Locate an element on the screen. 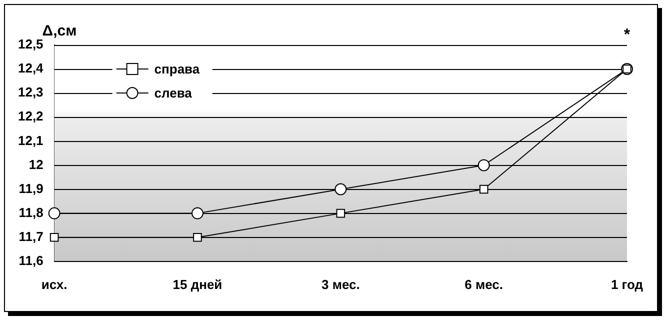  y-tick-label: 12,2 is located at coordinates (31, 116).